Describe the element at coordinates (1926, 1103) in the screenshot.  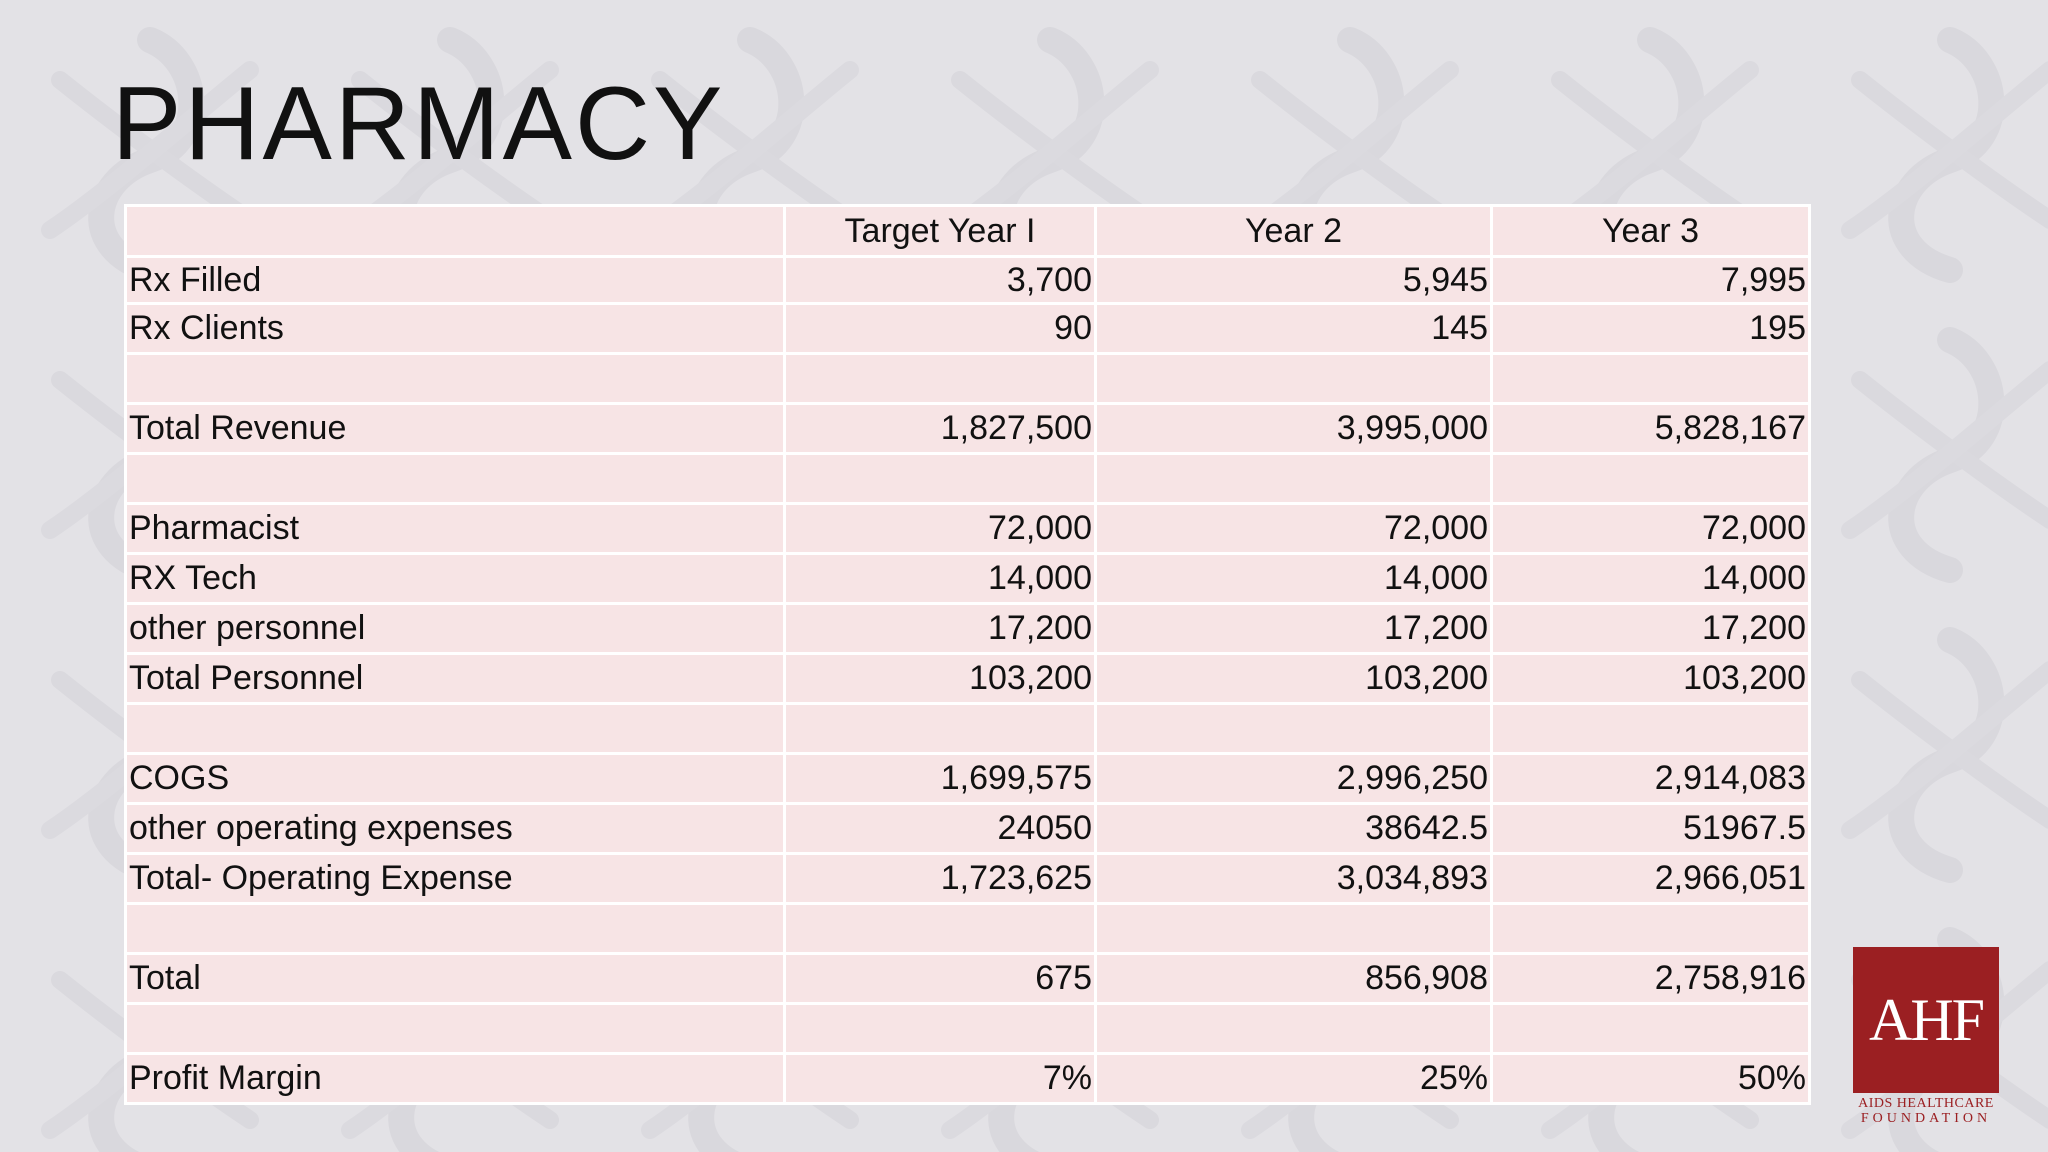
I see `logo-text-line1: AIDS HEALTHCARE` at that location.